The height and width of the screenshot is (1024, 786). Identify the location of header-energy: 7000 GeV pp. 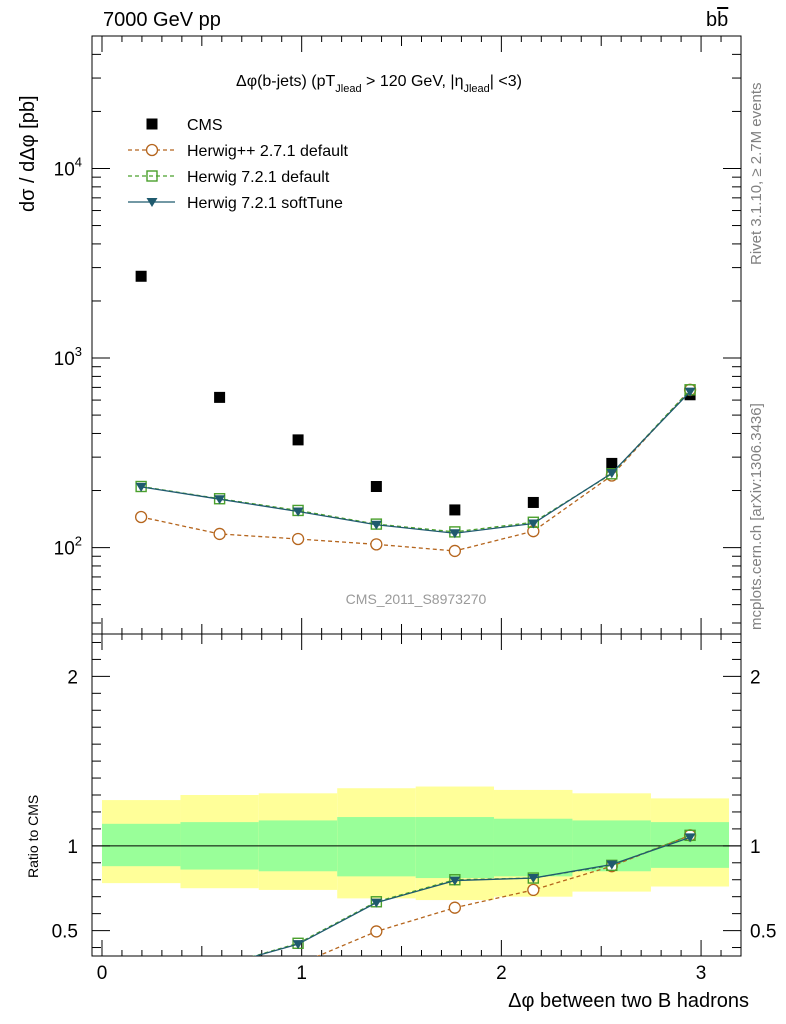
(162, 20).